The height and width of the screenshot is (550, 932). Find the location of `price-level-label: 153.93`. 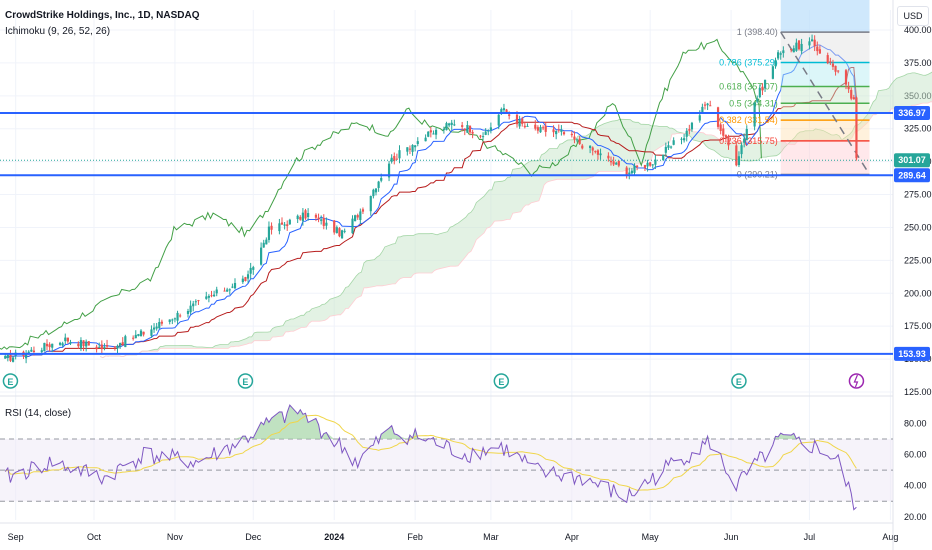

price-level-label: 153.93 is located at coordinates (912, 354).